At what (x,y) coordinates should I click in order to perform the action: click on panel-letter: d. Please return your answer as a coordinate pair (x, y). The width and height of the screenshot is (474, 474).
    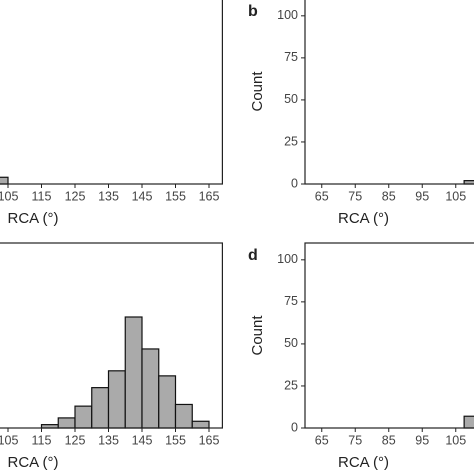
    Looking at the image, I should click on (253, 255).